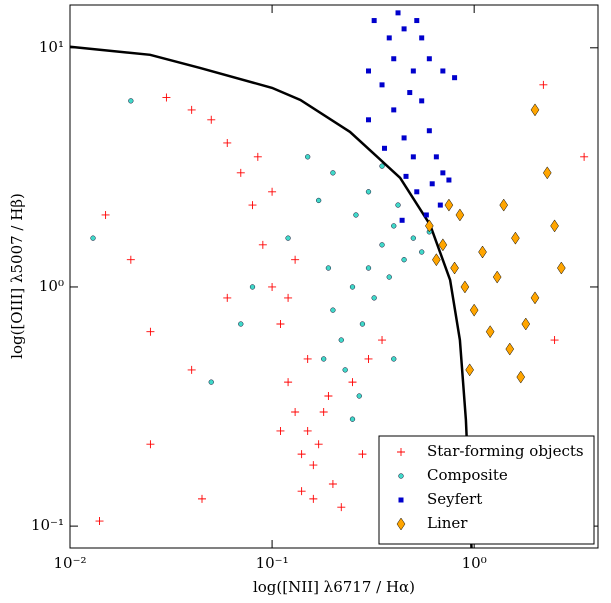  Describe the element at coordinates (467, 475) in the screenshot. I see `legend-label: Composite` at that location.